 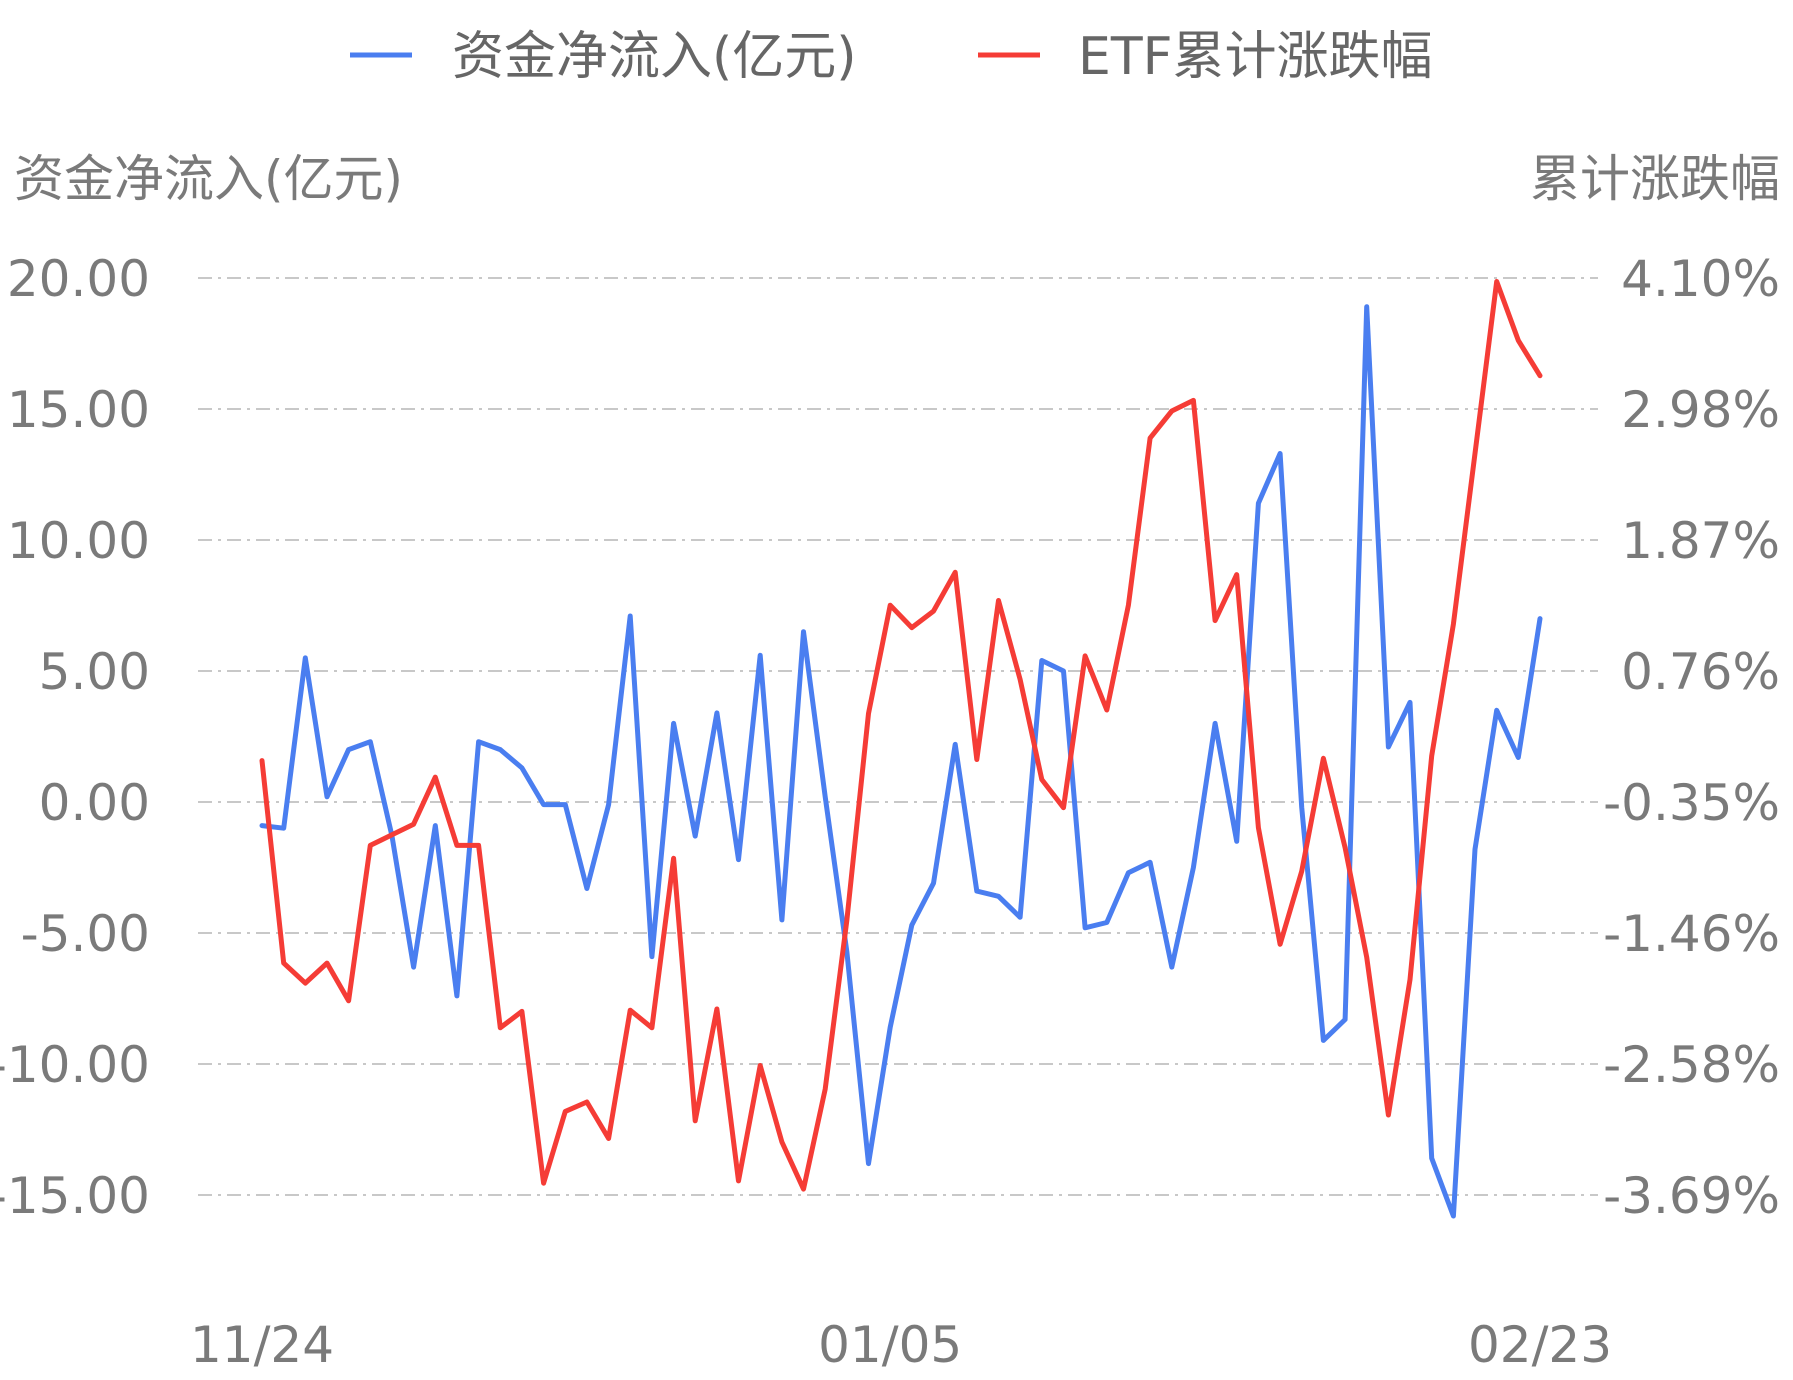 What do you see at coordinates (1700, 279) in the screenshot?
I see `right-tick-label: 4.10%` at bounding box center [1700, 279].